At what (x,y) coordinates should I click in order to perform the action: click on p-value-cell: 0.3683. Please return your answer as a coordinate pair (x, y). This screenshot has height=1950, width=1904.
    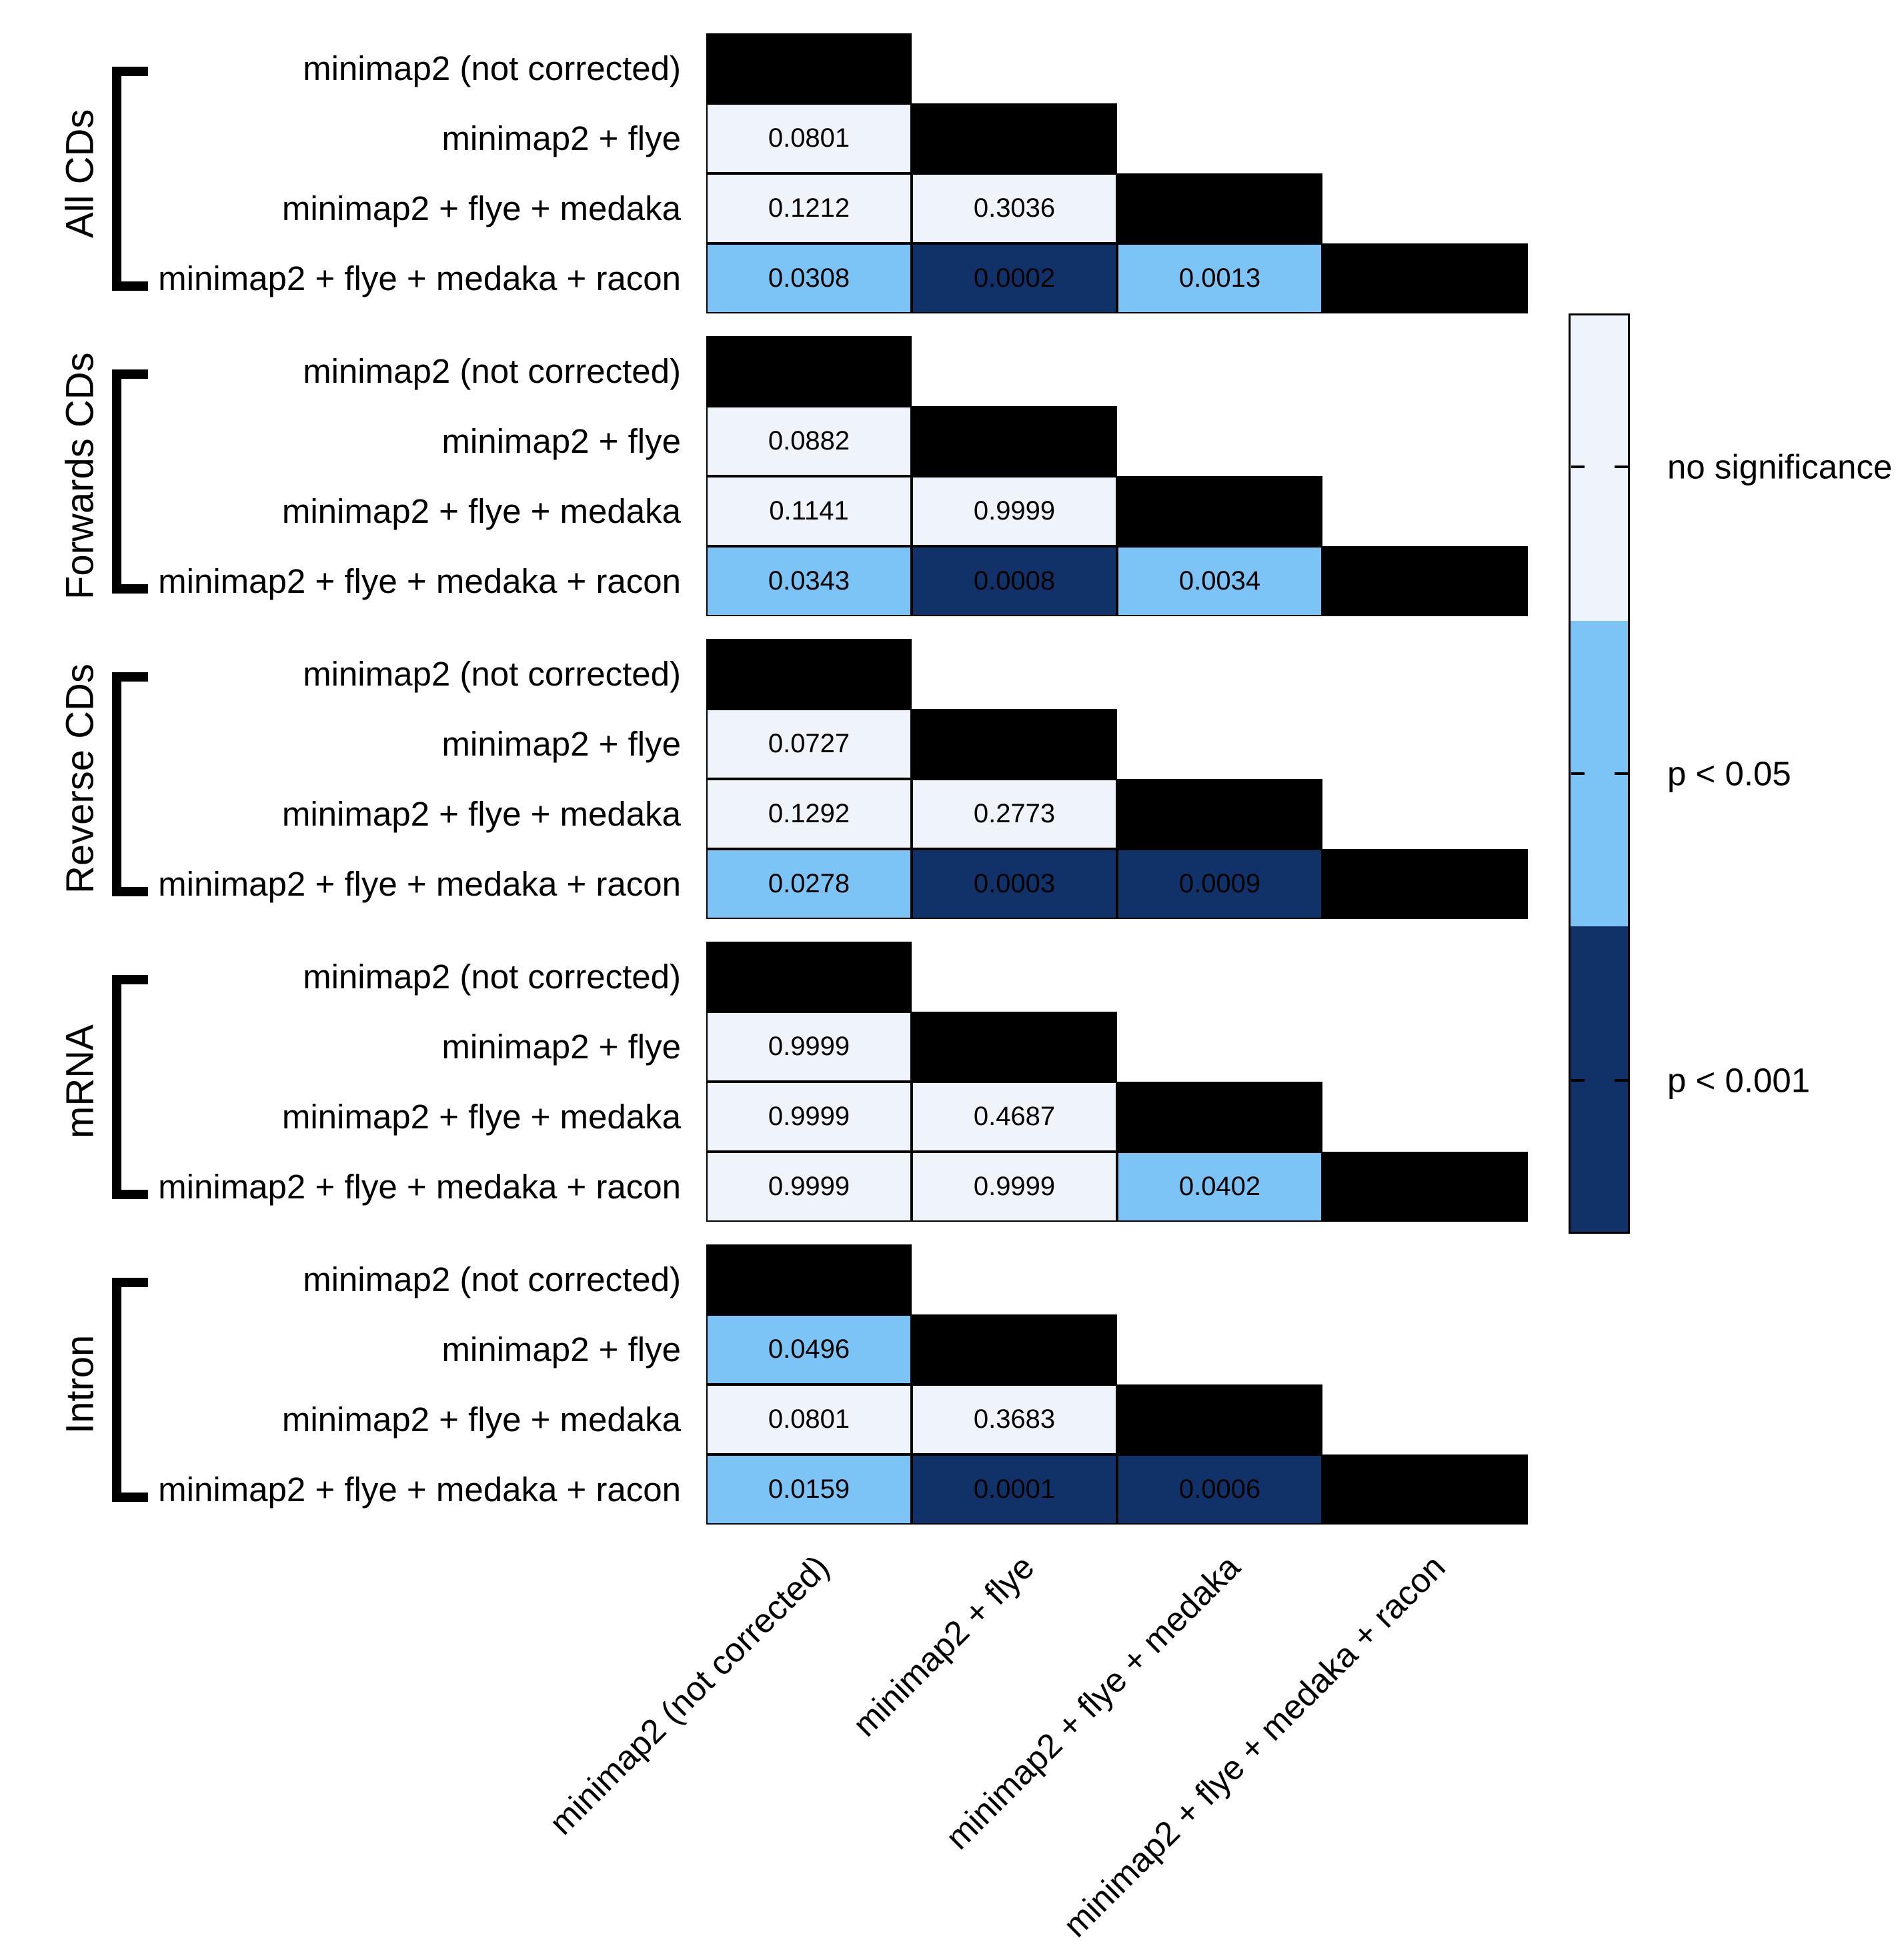
    Looking at the image, I should click on (1014, 1419).